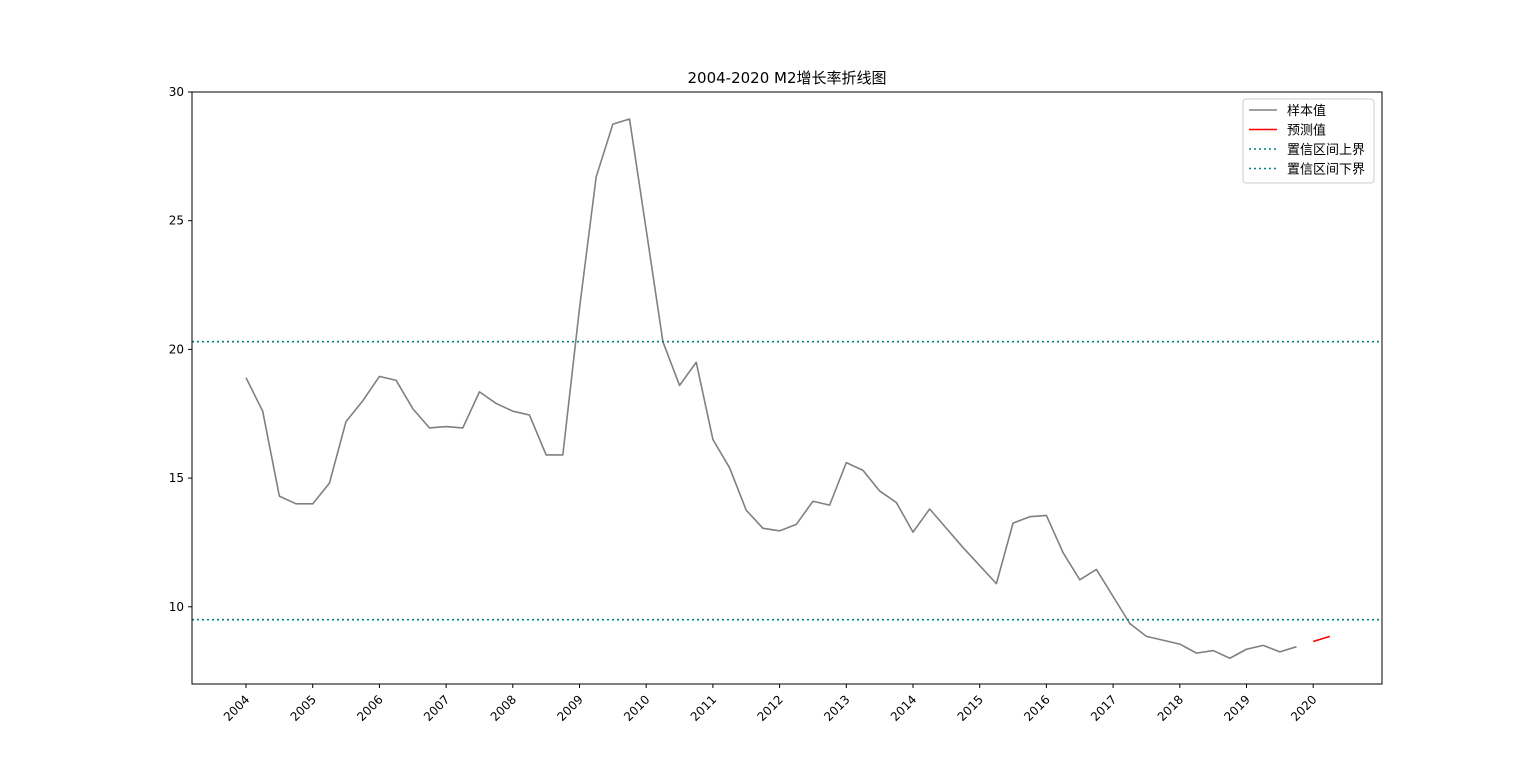 Image resolution: width=1536 pixels, height=767 pixels. What do you see at coordinates (176, 478) in the screenshot?
I see `y-tick-label: 15` at bounding box center [176, 478].